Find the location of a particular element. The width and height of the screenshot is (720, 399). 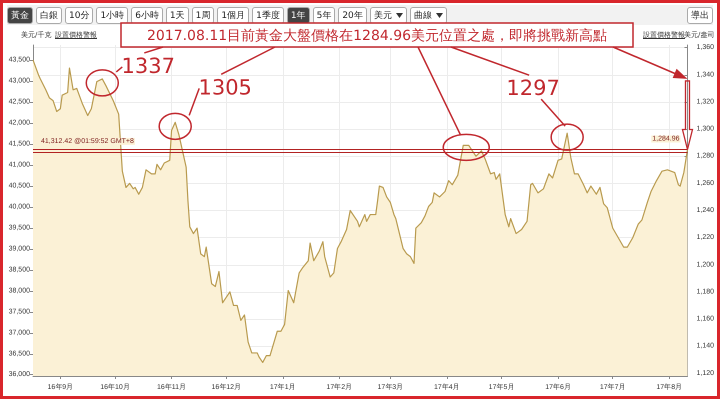

text: 1個月 is located at coordinates (233, 15).